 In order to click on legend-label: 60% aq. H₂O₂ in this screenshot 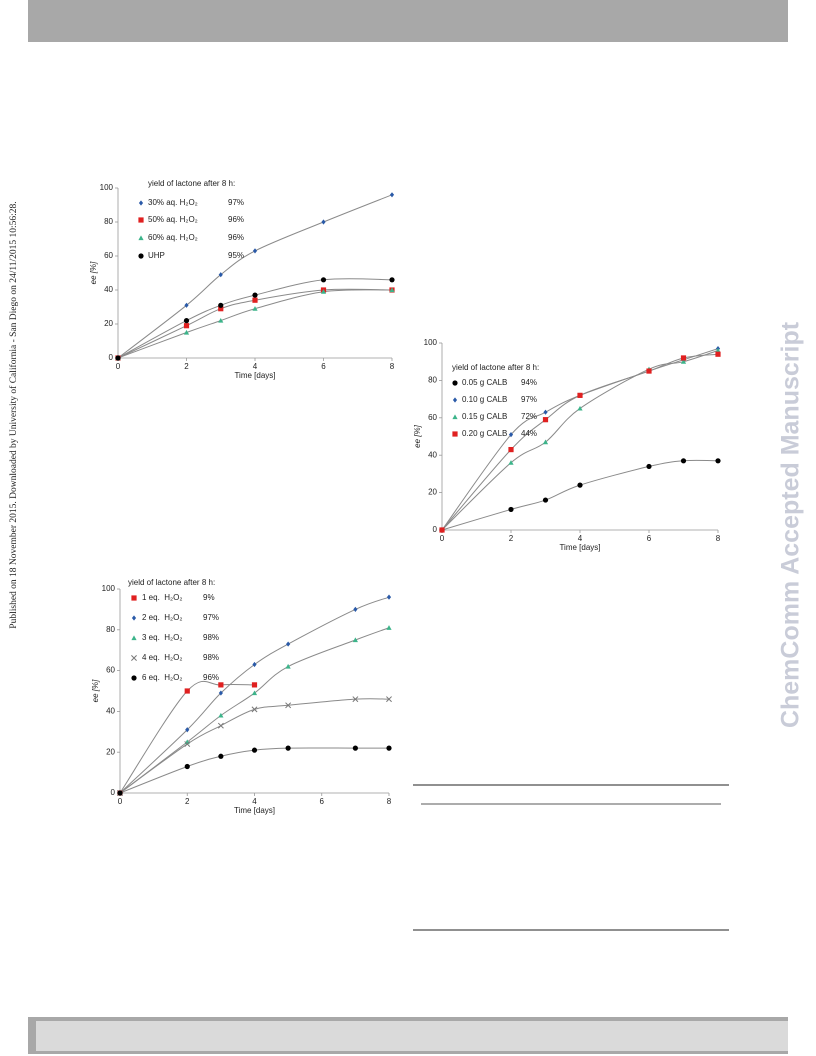, I will do `click(173, 237)`.